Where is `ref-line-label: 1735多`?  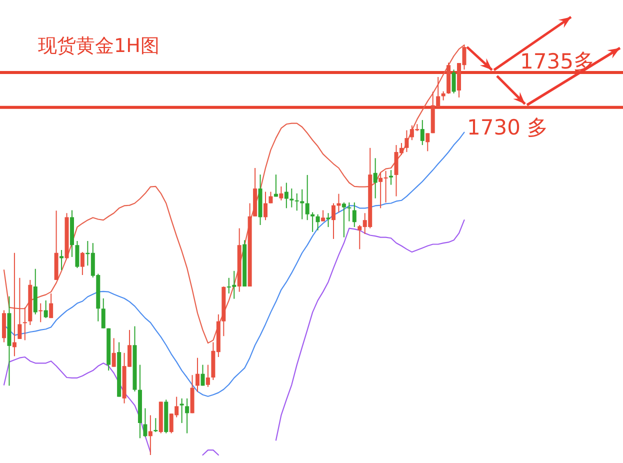 ref-line-label: 1735多 is located at coordinates (557, 61).